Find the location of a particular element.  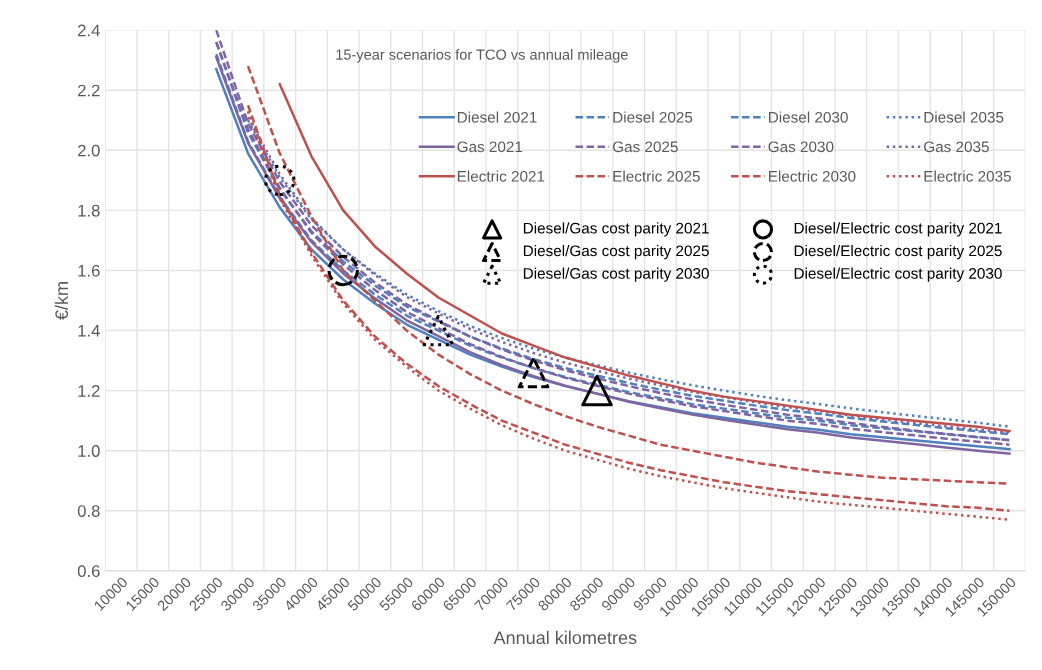

y-tick-label: 1.0 is located at coordinates (89, 451).